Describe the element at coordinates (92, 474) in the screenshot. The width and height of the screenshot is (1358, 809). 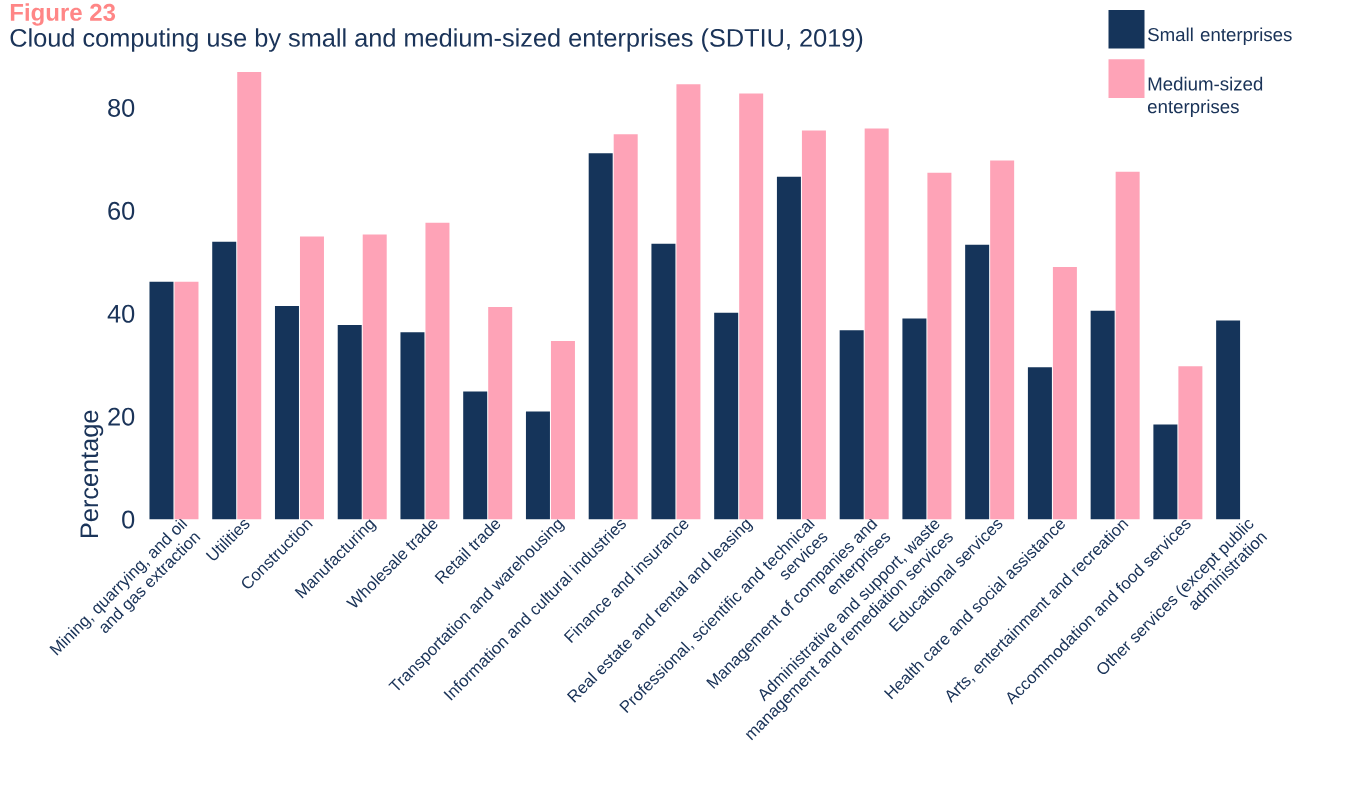
I see `y-axis-title: Percentage` at that location.